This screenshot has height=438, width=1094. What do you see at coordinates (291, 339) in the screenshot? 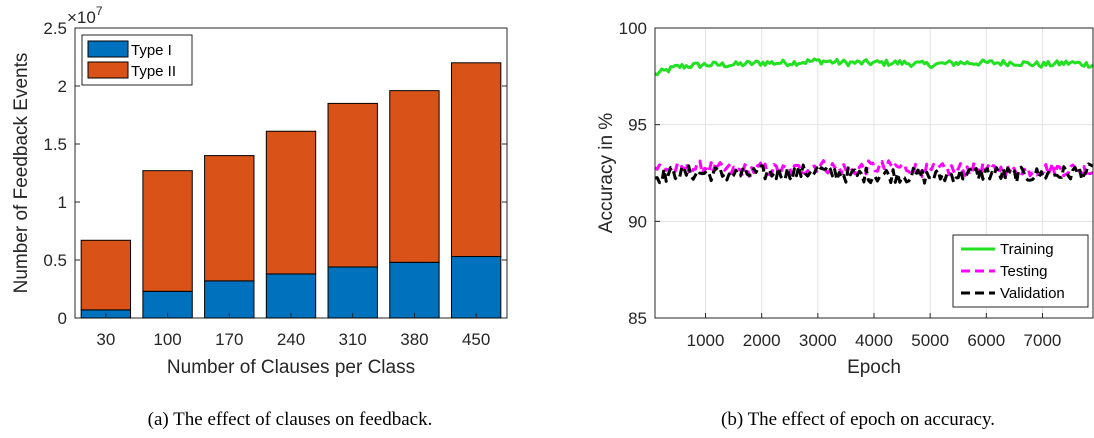
I see `x-tick-label: 240` at bounding box center [291, 339].